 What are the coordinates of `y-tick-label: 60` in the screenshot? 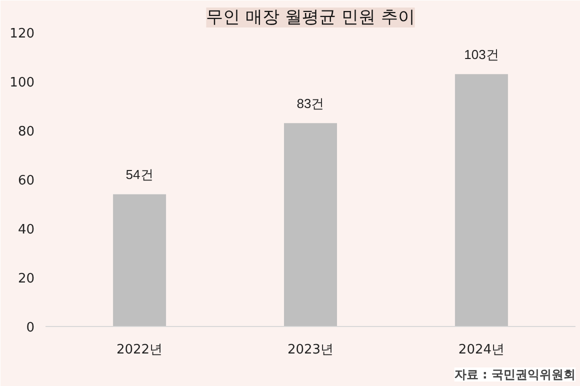 It's located at (26, 181).